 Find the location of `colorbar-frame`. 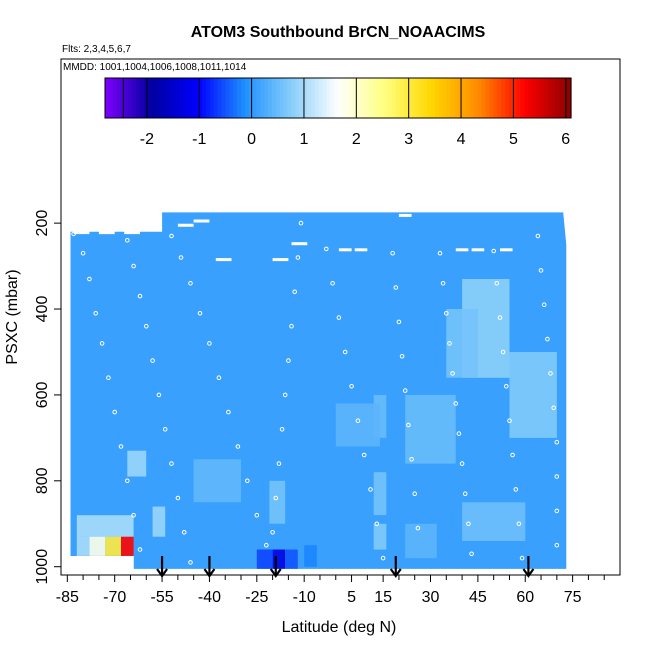

colorbar-frame is located at coordinates (338, 98).